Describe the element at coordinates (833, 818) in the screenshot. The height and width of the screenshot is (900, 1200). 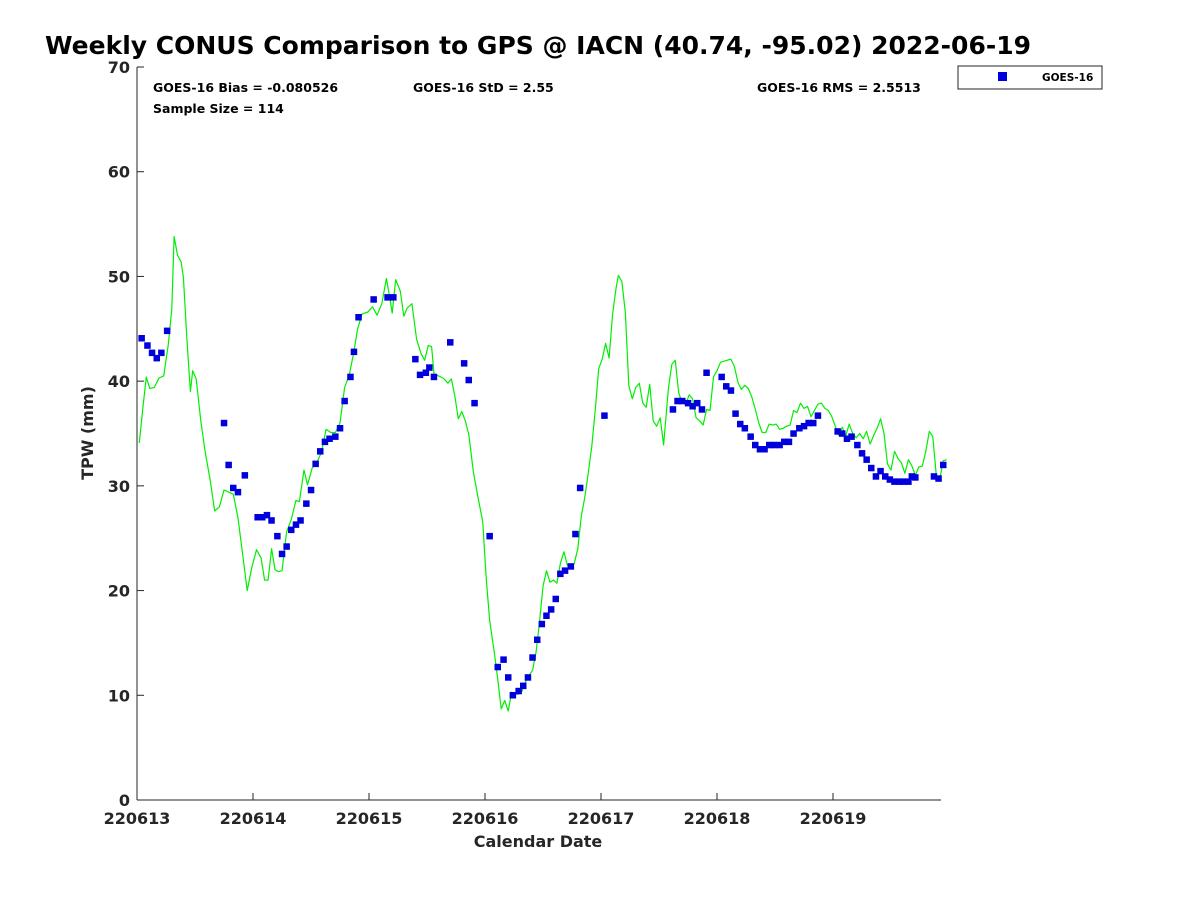
I see `x-tick-label: 220619` at that location.